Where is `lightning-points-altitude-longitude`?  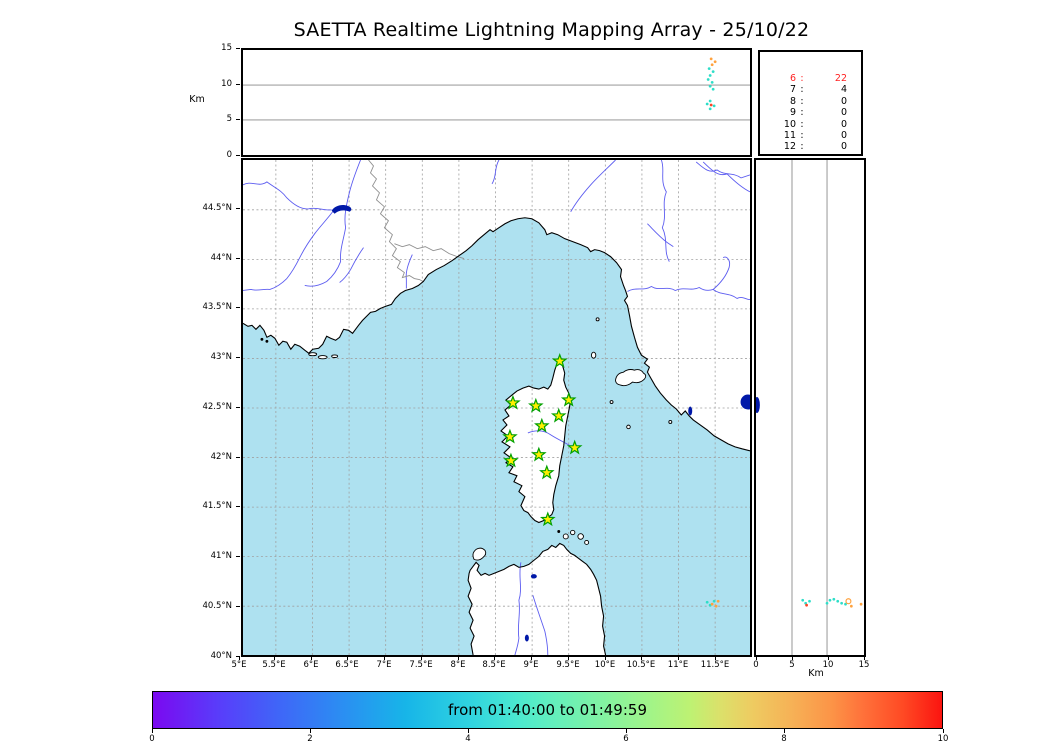
lightning-points-altitude-longitude is located at coordinates (711, 84).